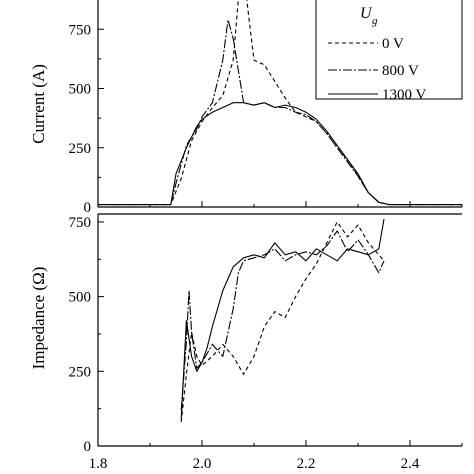  What do you see at coordinates (38, 318) in the screenshot?
I see `impedance-axis-label: Impedance (Ω)` at bounding box center [38, 318].